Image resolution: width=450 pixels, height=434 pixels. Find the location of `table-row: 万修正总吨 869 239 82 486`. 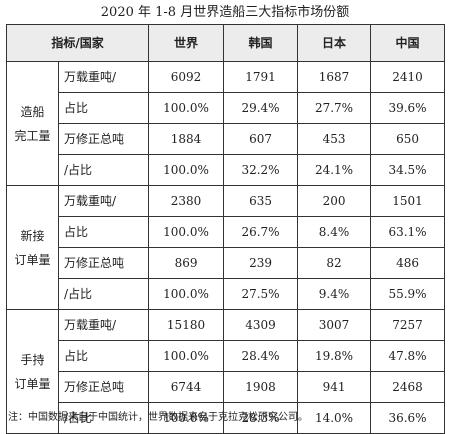

table-row: 万修正总吨 869 239 82 486 is located at coordinates (226, 263).